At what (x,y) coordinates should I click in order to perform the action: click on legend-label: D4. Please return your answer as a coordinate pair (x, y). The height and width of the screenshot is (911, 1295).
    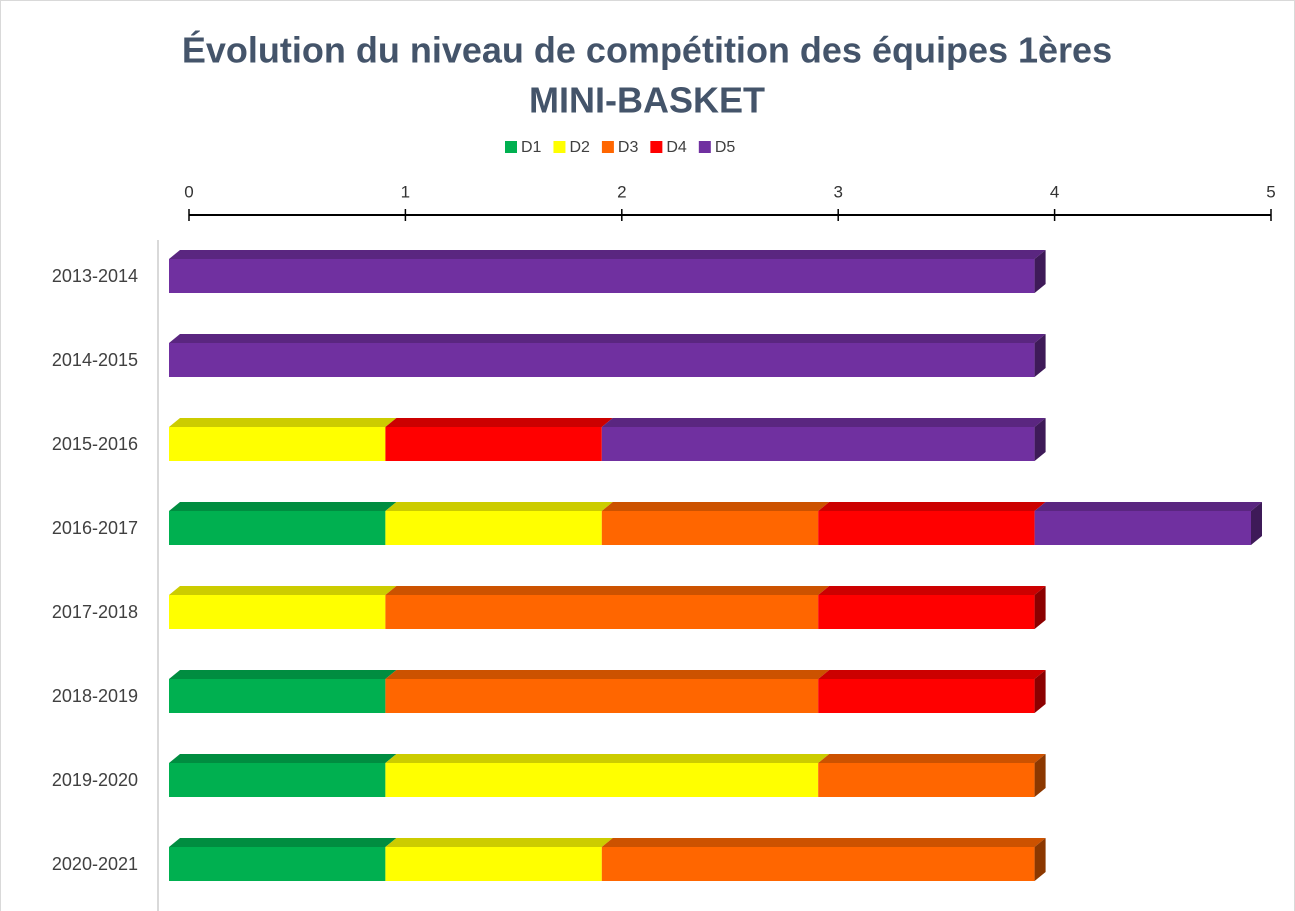
    Looking at the image, I should click on (676, 147).